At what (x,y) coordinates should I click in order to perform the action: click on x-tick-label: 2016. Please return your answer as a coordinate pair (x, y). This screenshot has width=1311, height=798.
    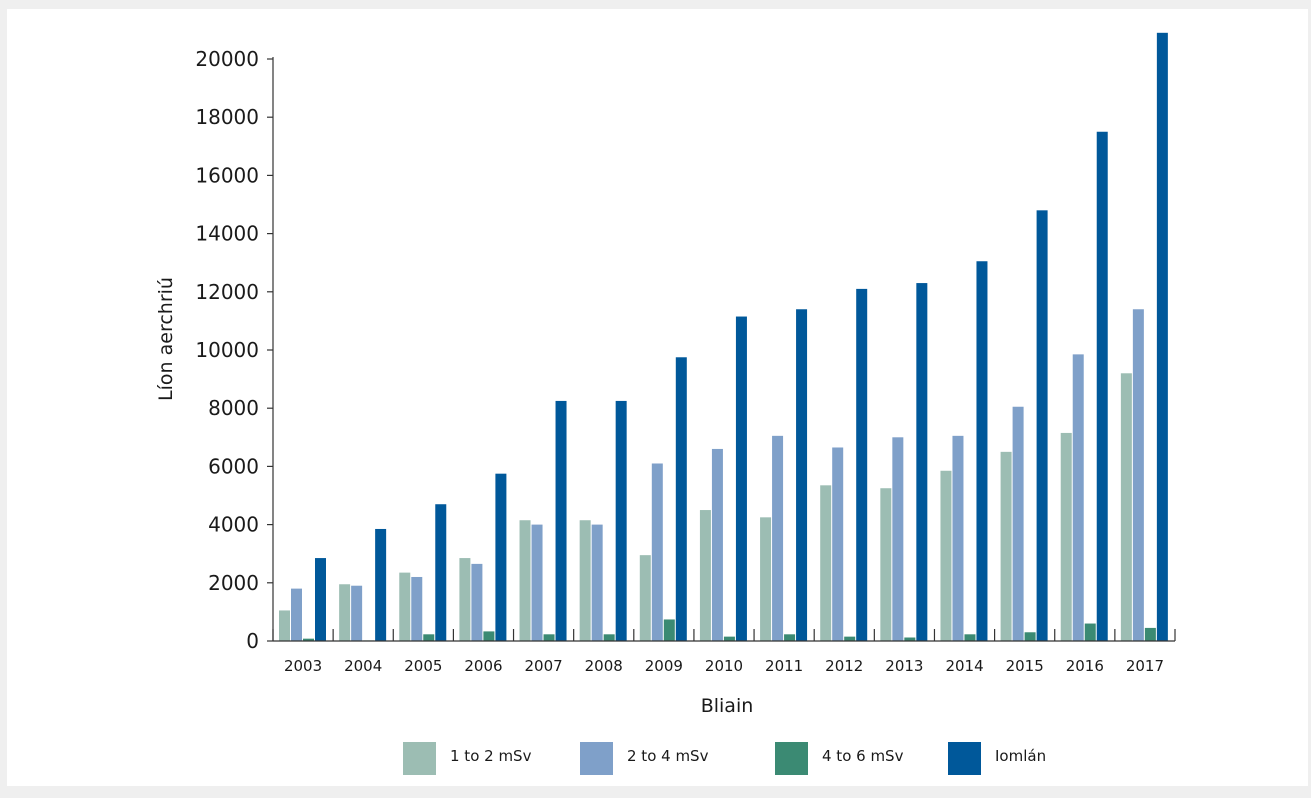
    Looking at the image, I should click on (1085, 666).